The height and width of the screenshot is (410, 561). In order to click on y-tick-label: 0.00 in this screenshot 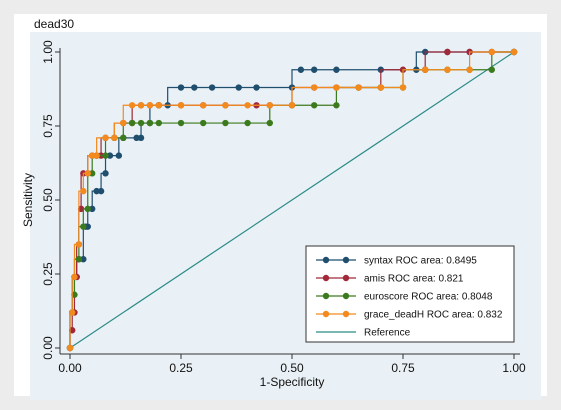, I will do `click(48, 348)`.